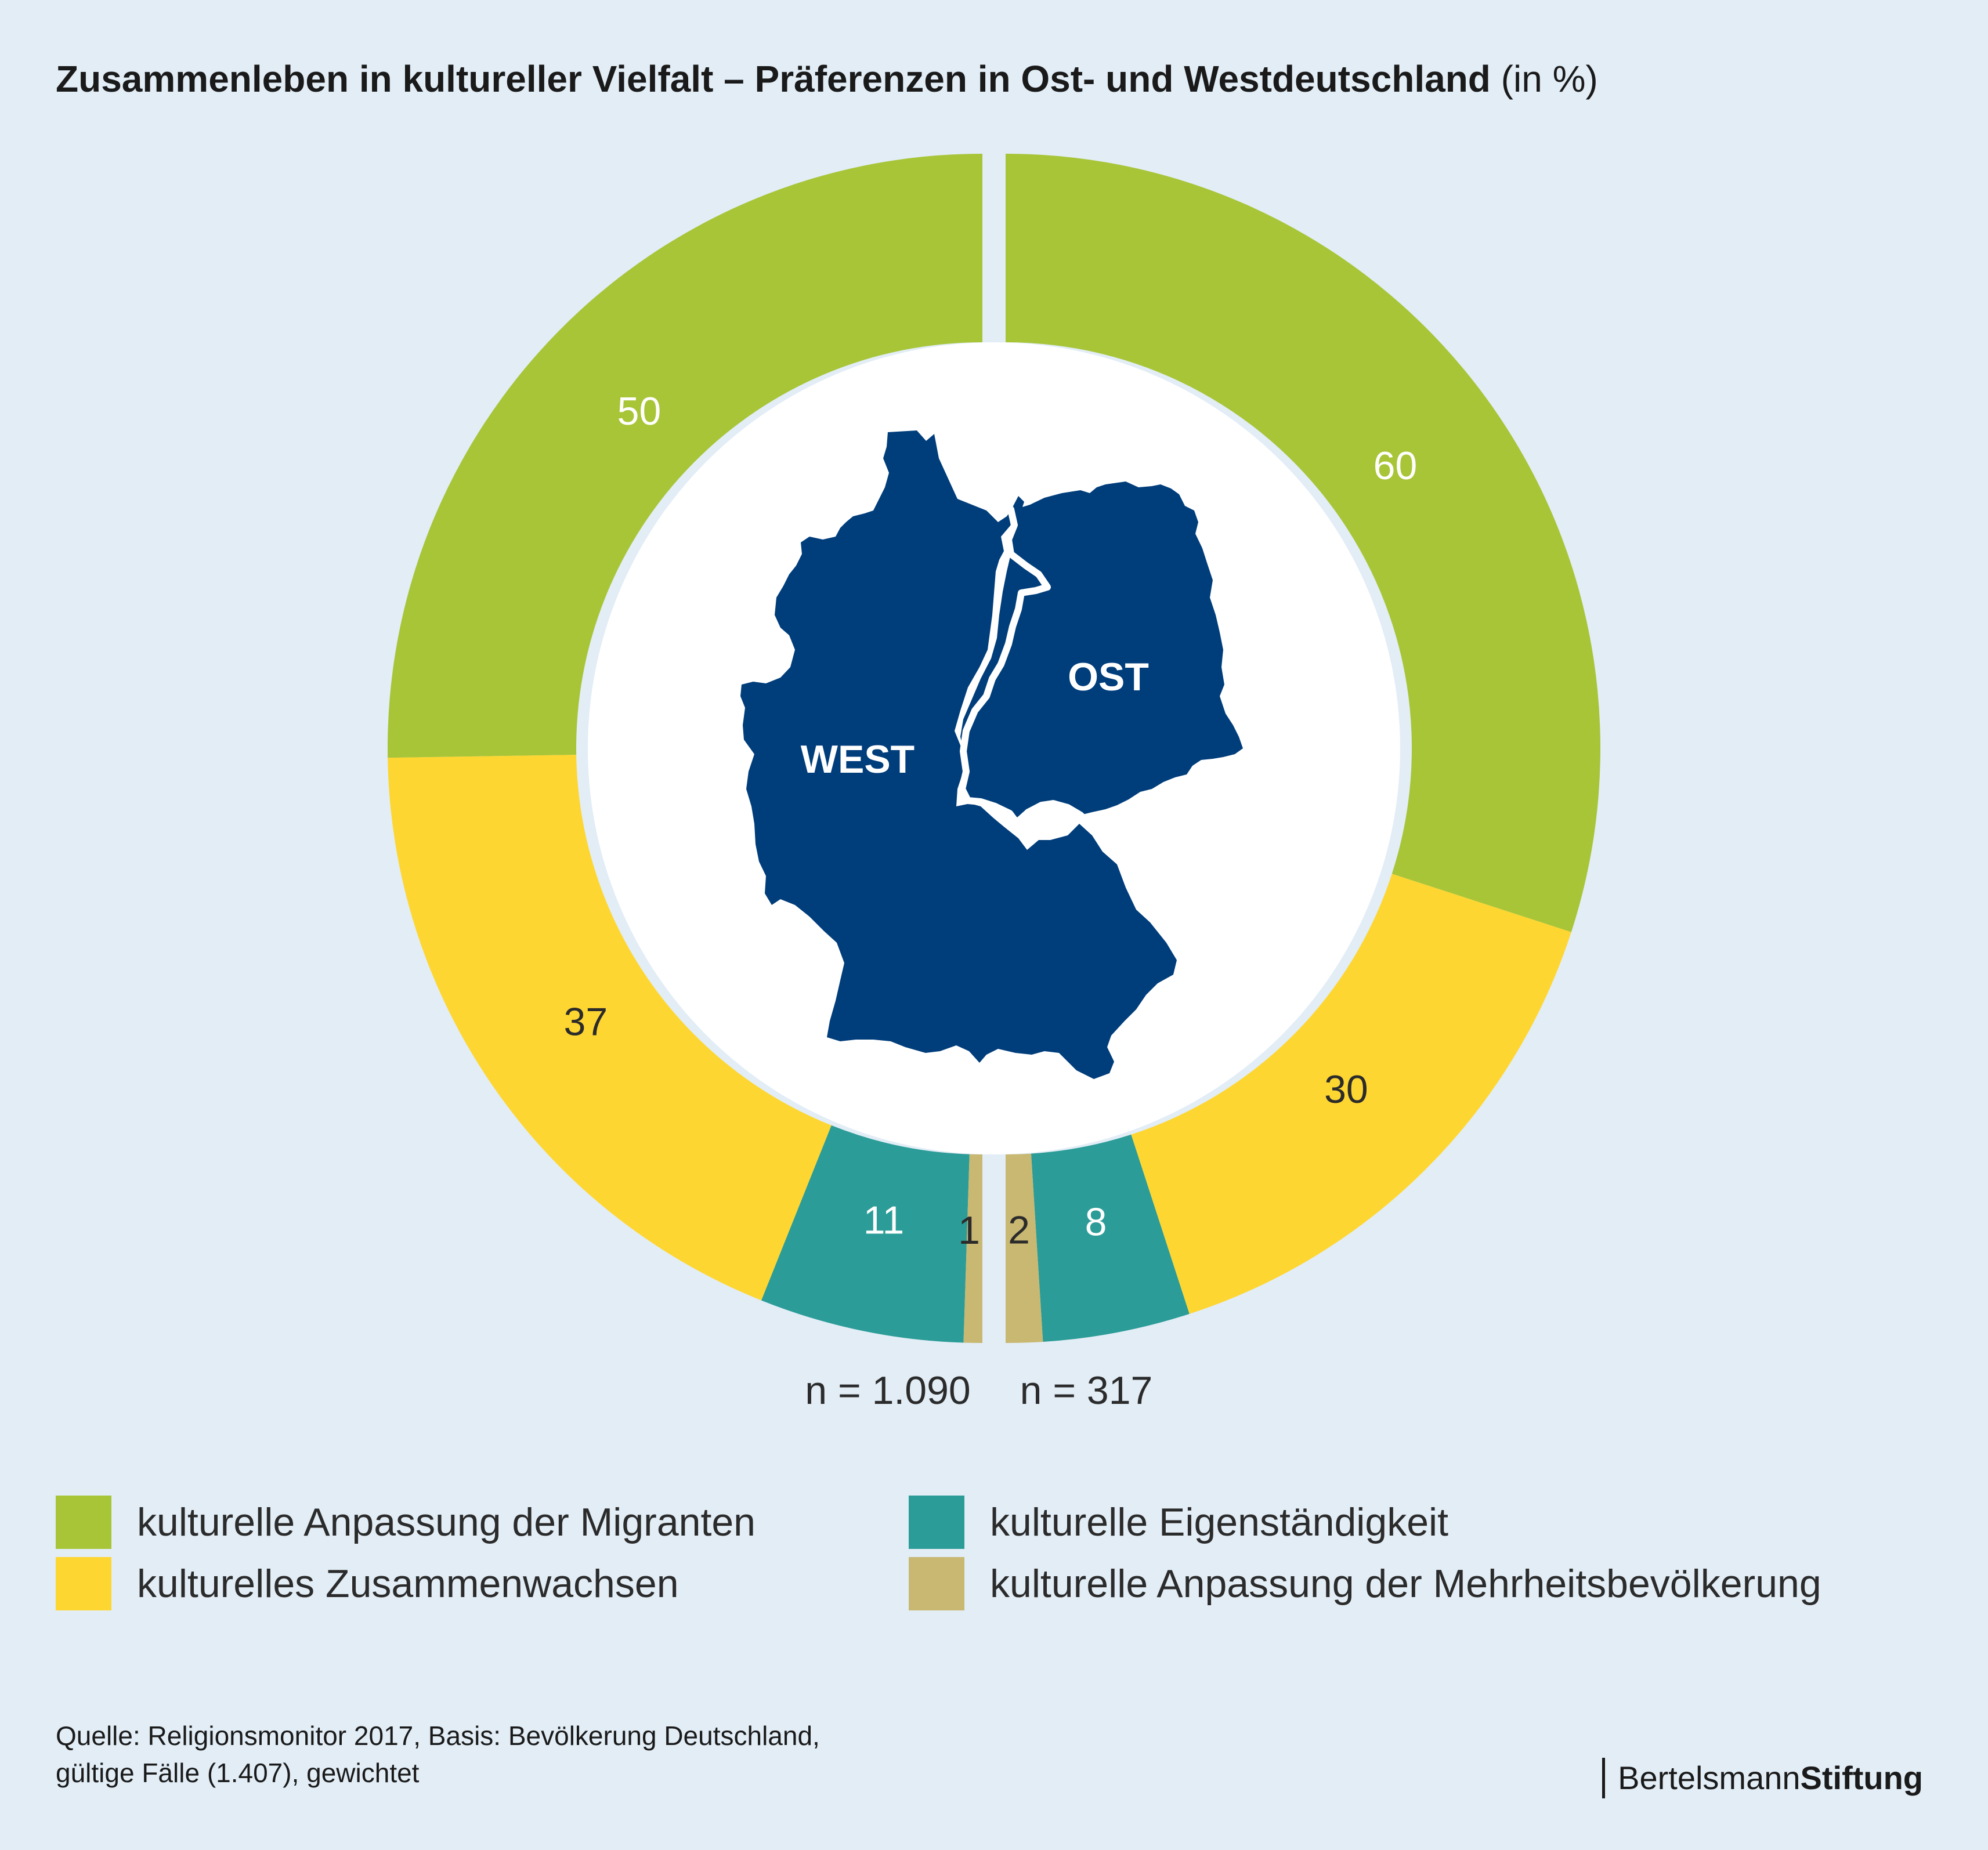 This screenshot has height=1850, width=1988. Describe the element at coordinates (936, 1522) in the screenshot. I see `legend-swatch-teal` at that location.